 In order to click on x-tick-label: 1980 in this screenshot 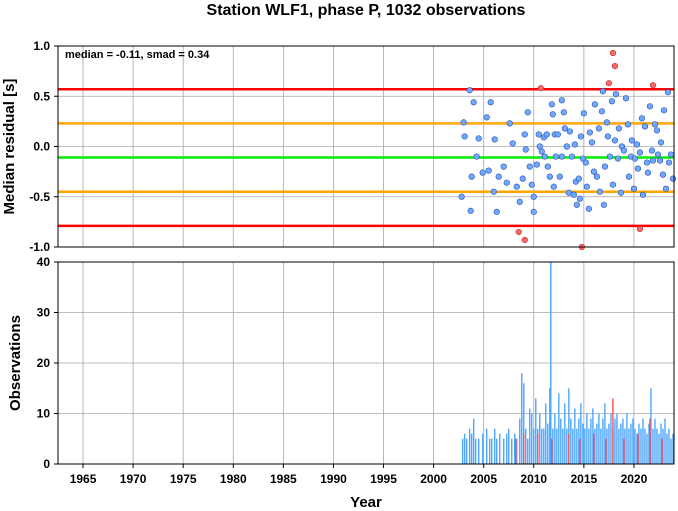, I will do `click(233, 479)`.